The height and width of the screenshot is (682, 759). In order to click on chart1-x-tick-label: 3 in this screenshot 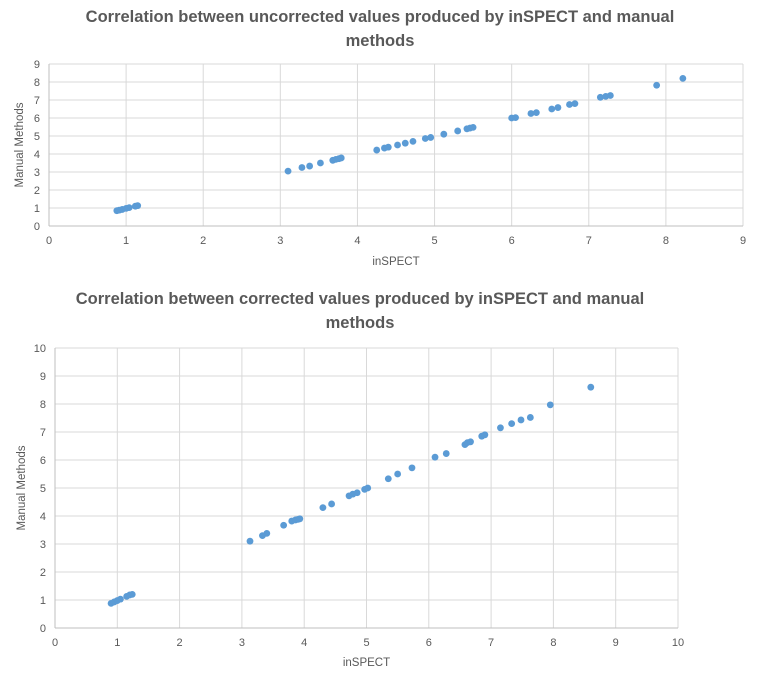, I will do `click(280, 241)`.